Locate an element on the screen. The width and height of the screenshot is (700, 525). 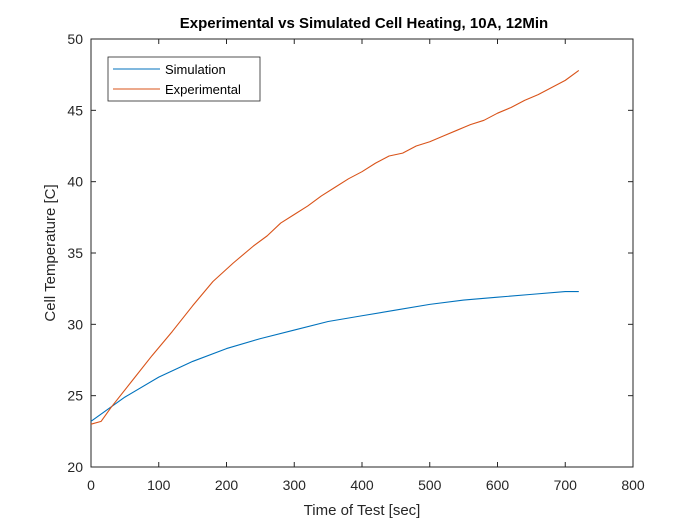
legend: Simulation Experimental is located at coordinates (184, 79).